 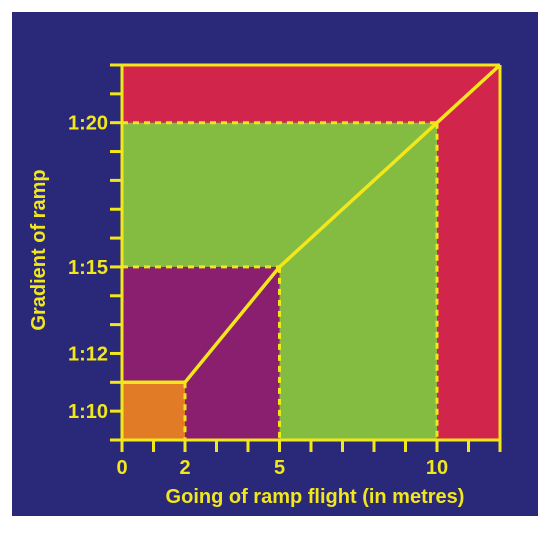 I want to click on y-tick-label-1: 1:12, so click(x=88, y=354).